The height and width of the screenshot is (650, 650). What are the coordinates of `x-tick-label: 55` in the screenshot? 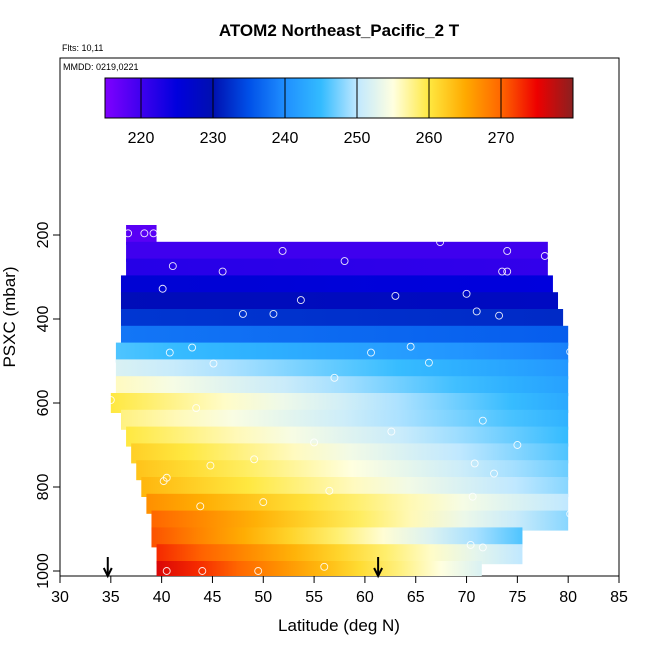 It's located at (314, 597).